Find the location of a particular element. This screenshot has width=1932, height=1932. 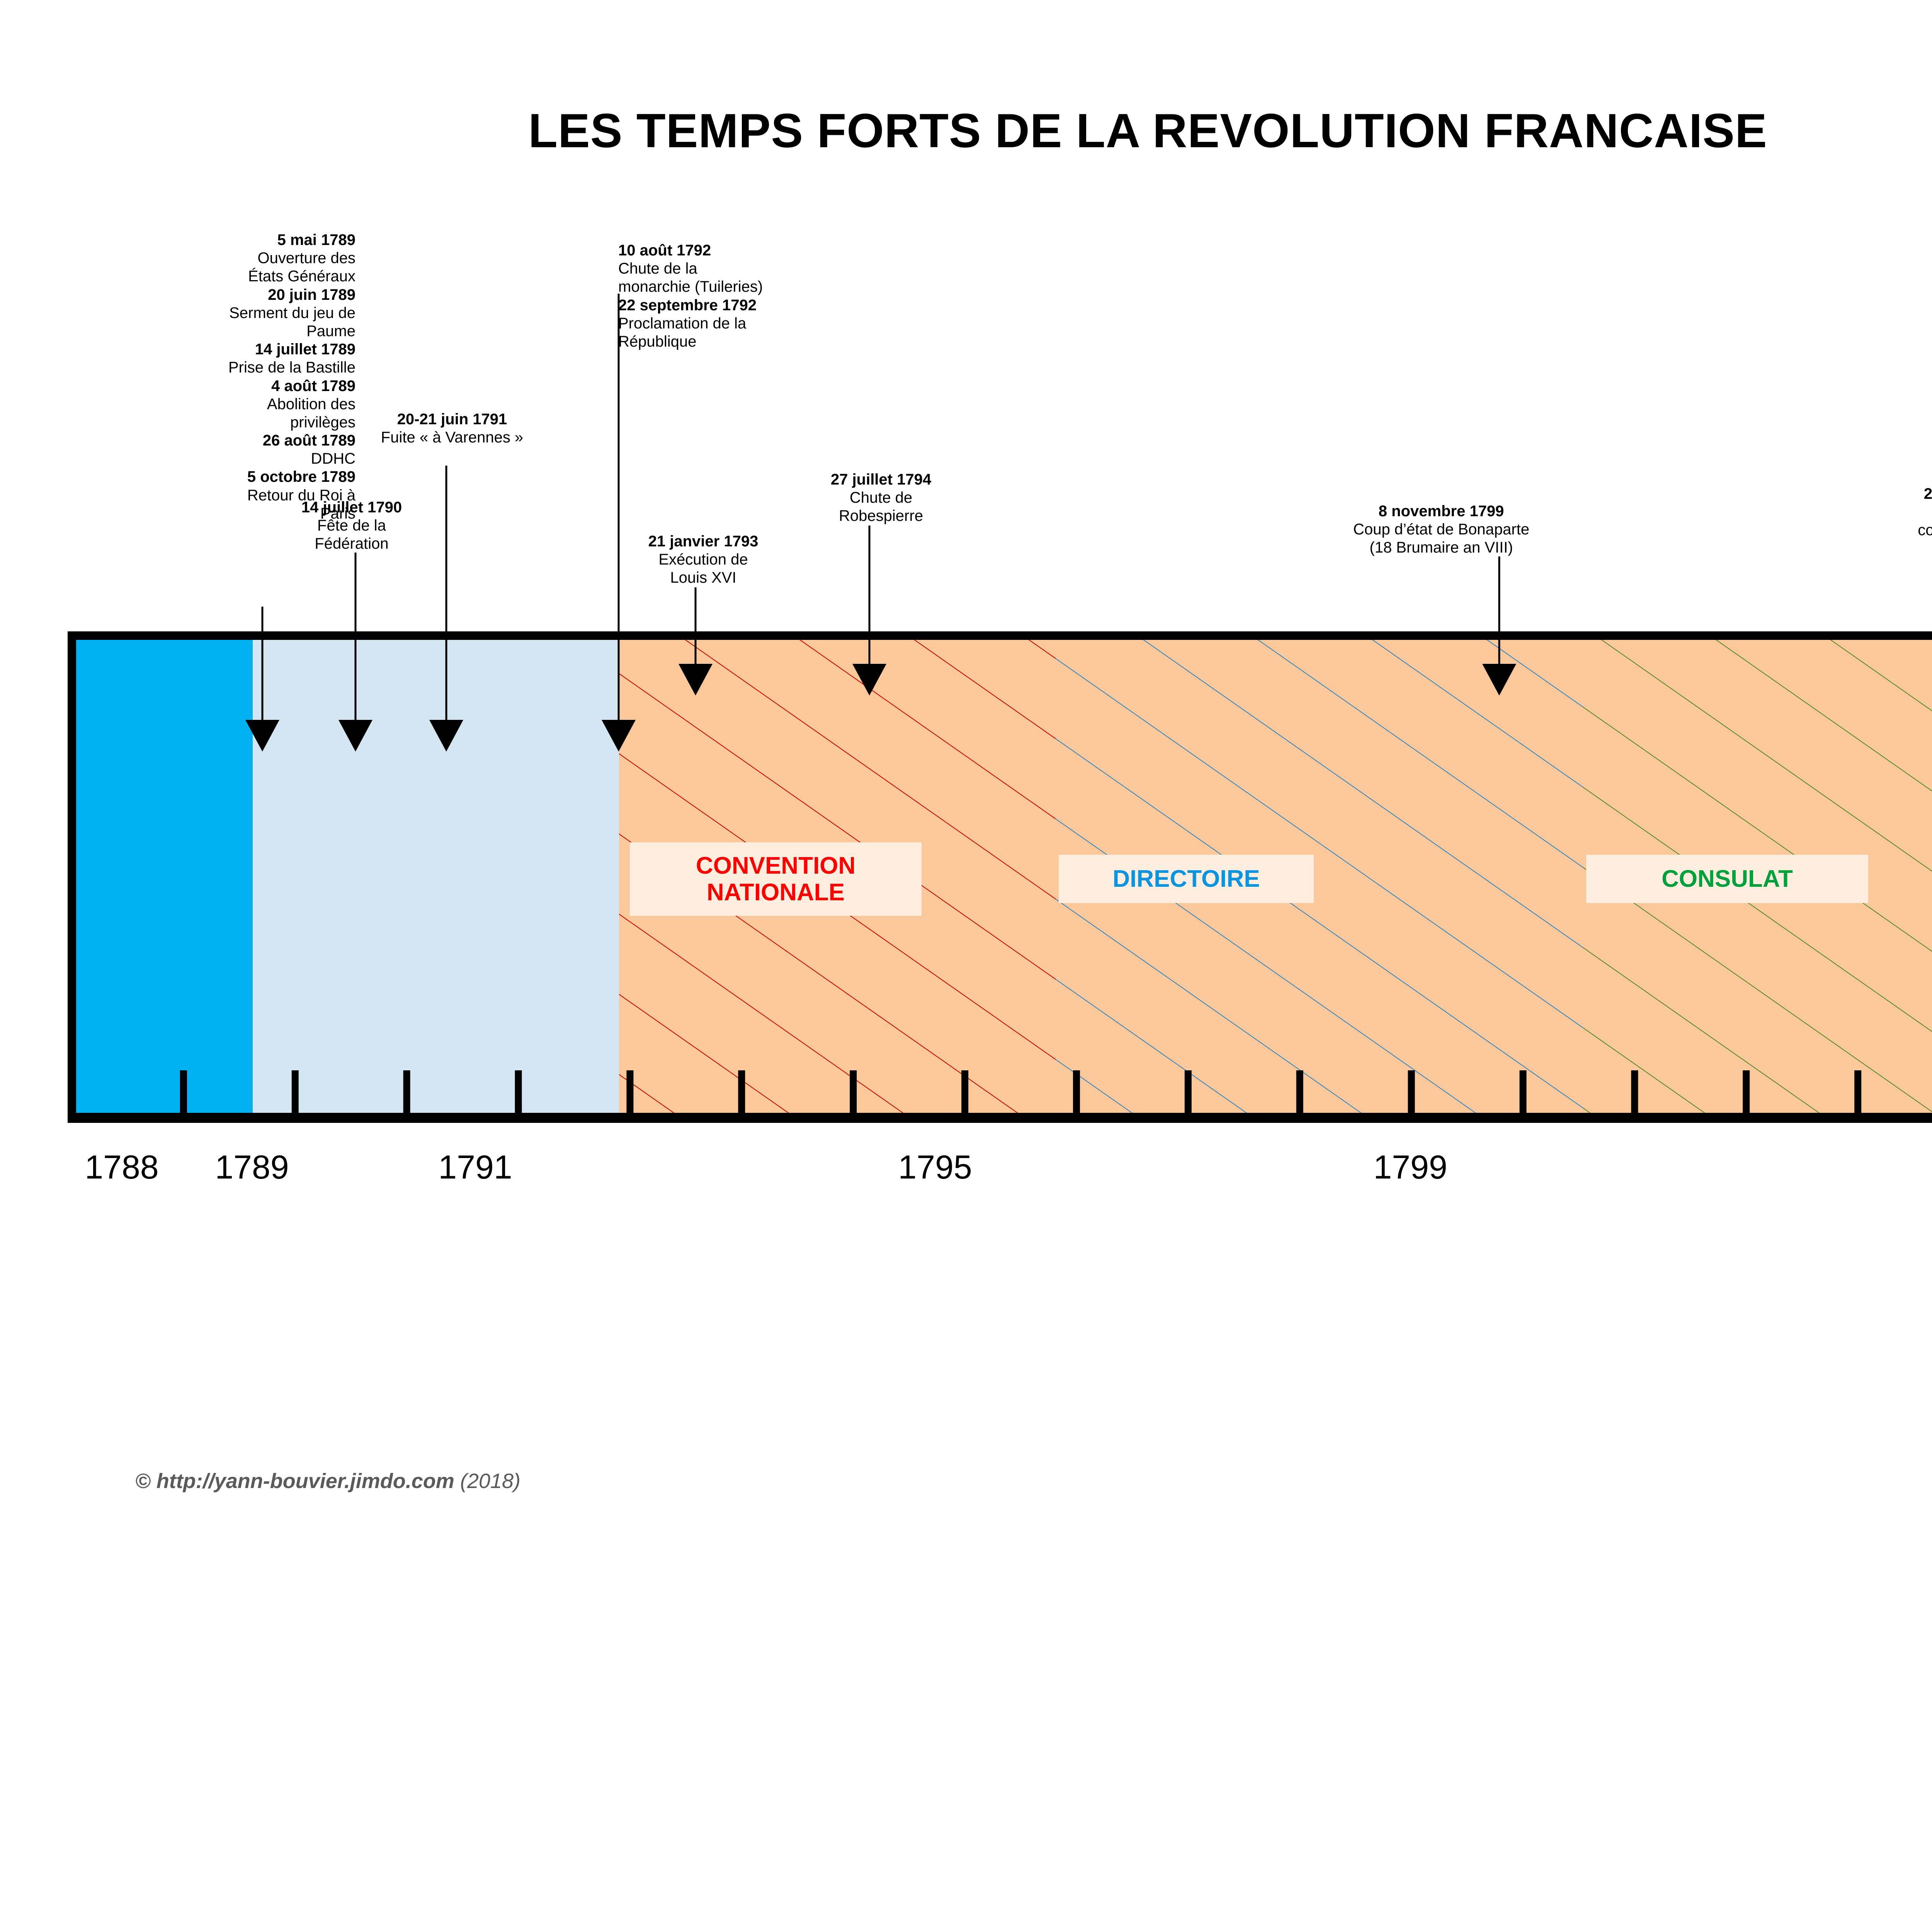

annotation-text: République is located at coordinates (657, 342).